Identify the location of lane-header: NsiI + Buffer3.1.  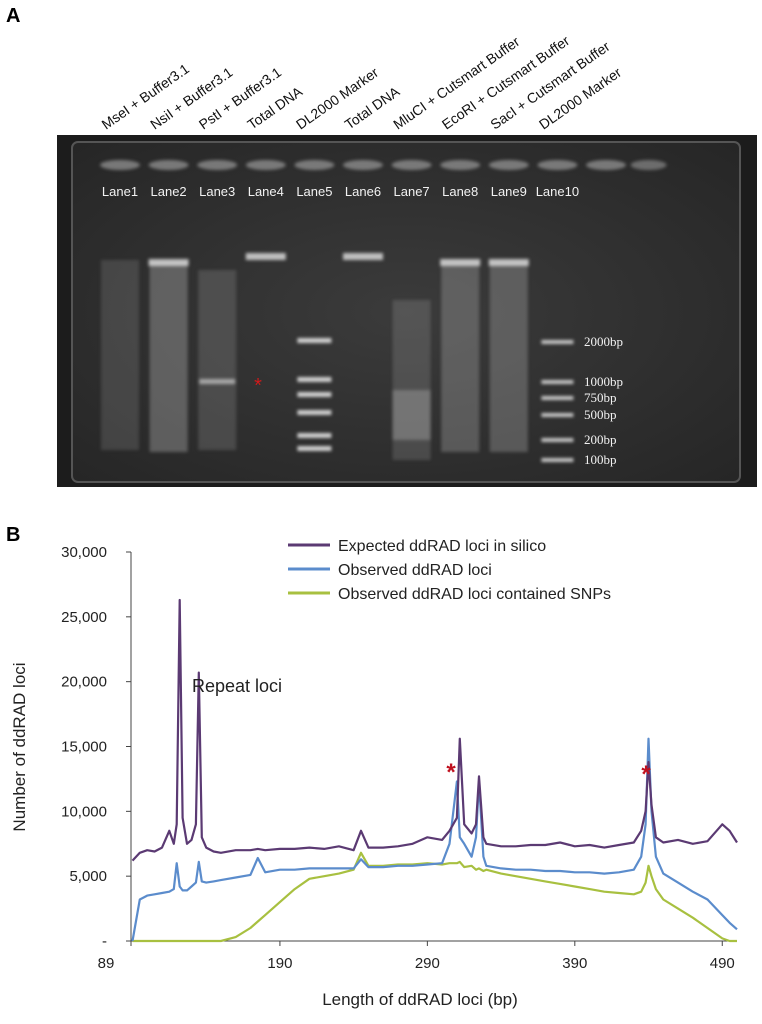
(191, 98).